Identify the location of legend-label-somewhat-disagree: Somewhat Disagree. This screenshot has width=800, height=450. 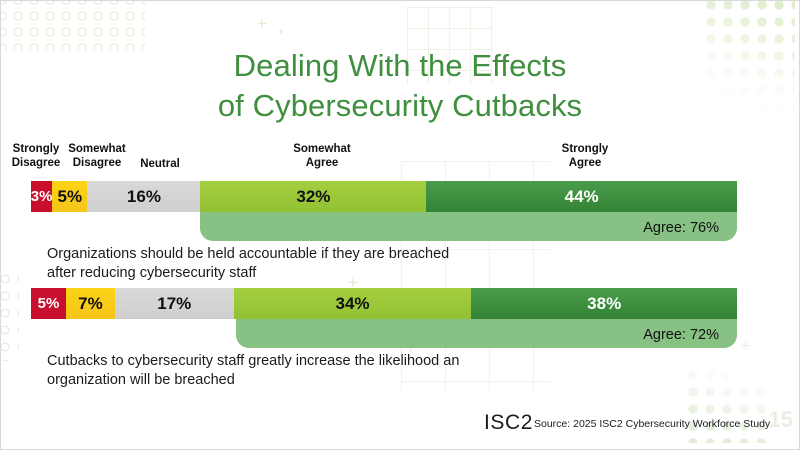
(97, 156).